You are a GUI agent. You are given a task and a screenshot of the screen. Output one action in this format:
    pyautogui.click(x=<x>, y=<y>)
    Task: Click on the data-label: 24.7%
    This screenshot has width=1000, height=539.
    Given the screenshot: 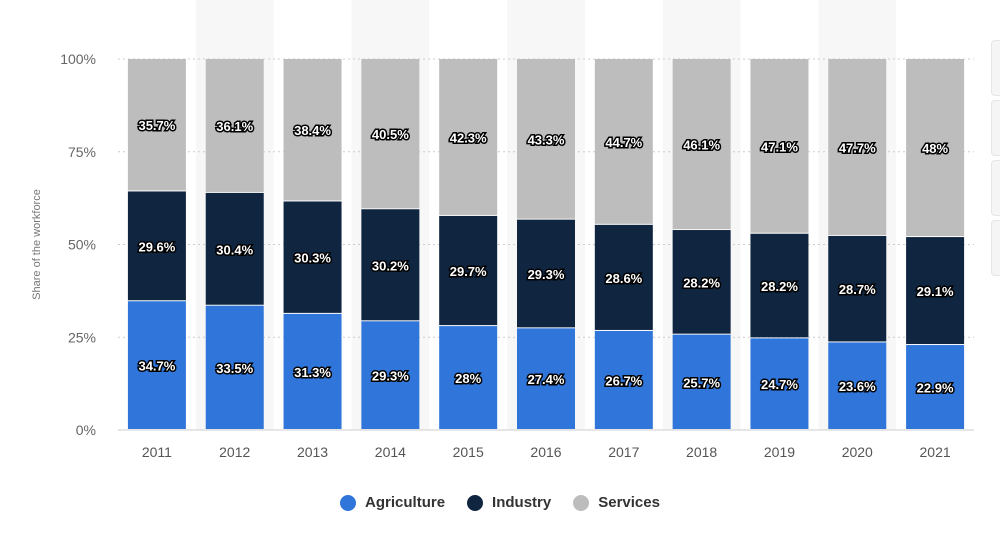 What is the action you would take?
    pyautogui.click(x=779, y=384)
    